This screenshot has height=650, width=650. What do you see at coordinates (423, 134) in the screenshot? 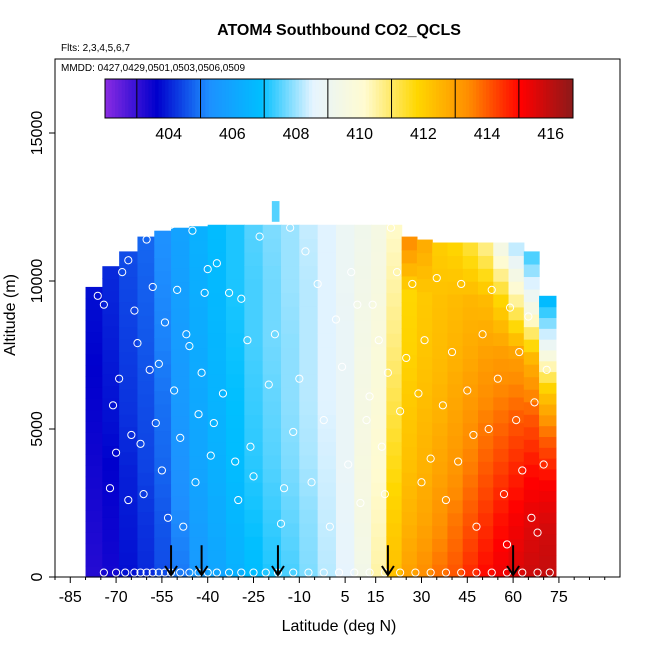
I see `colorbar-tick-label: 412` at bounding box center [423, 134].